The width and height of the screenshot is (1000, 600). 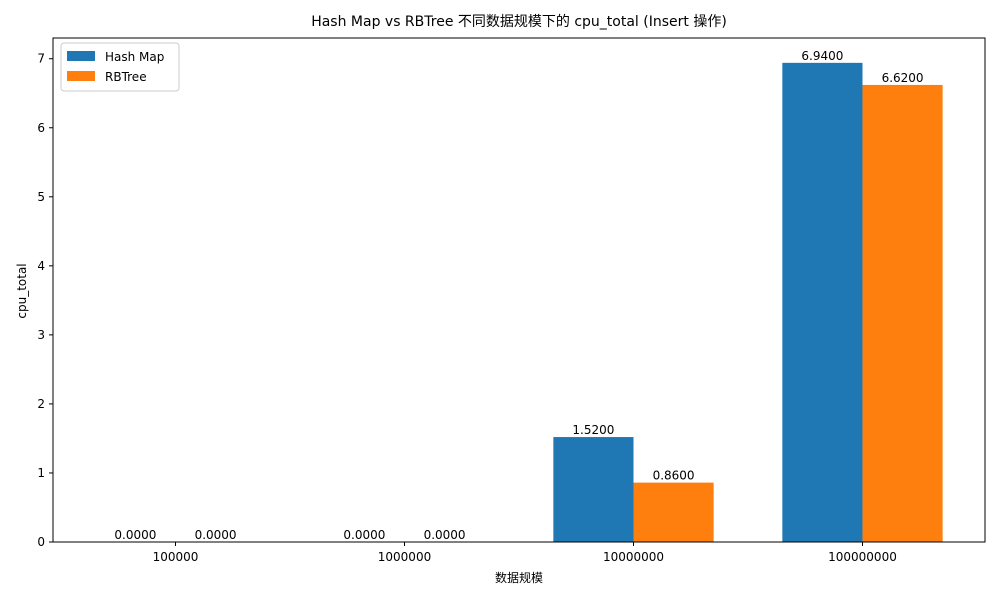 What do you see at coordinates (633, 557) in the screenshot?
I see `x-tick-label: 10000000` at bounding box center [633, 557].